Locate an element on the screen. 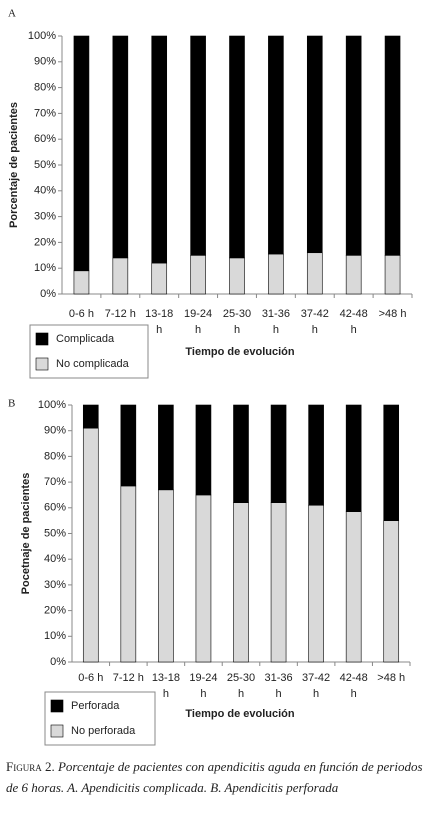 The height and width of the screenshot is (826, 430). legend-label: No complicada is located at coordinates (93, 364).